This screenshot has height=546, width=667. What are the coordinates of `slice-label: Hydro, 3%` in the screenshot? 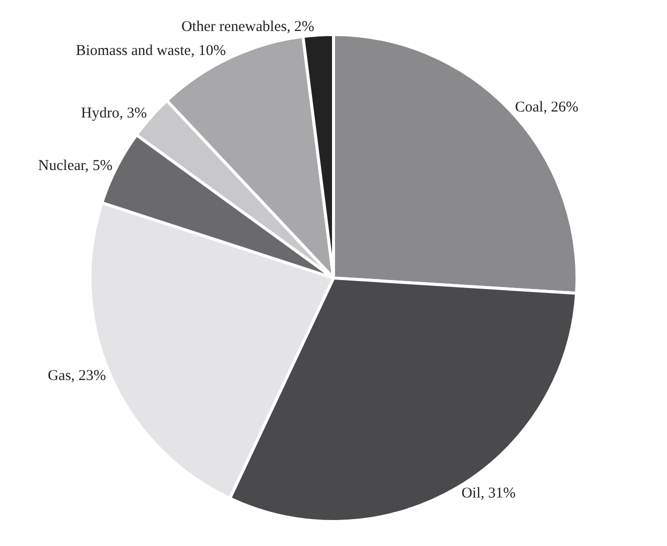 It's located at (114, 113).